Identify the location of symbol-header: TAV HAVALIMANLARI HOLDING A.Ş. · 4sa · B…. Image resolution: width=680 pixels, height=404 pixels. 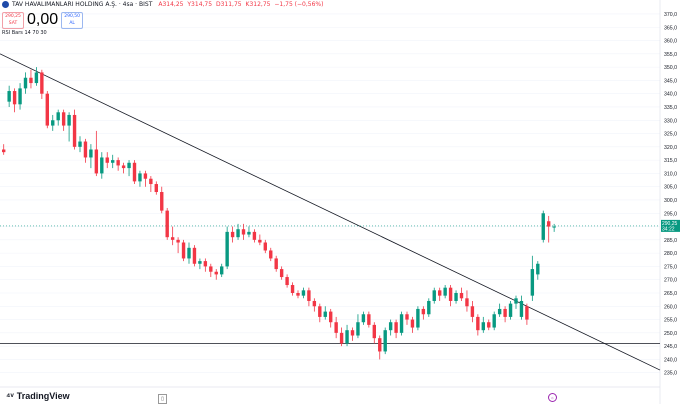
(162, 4).